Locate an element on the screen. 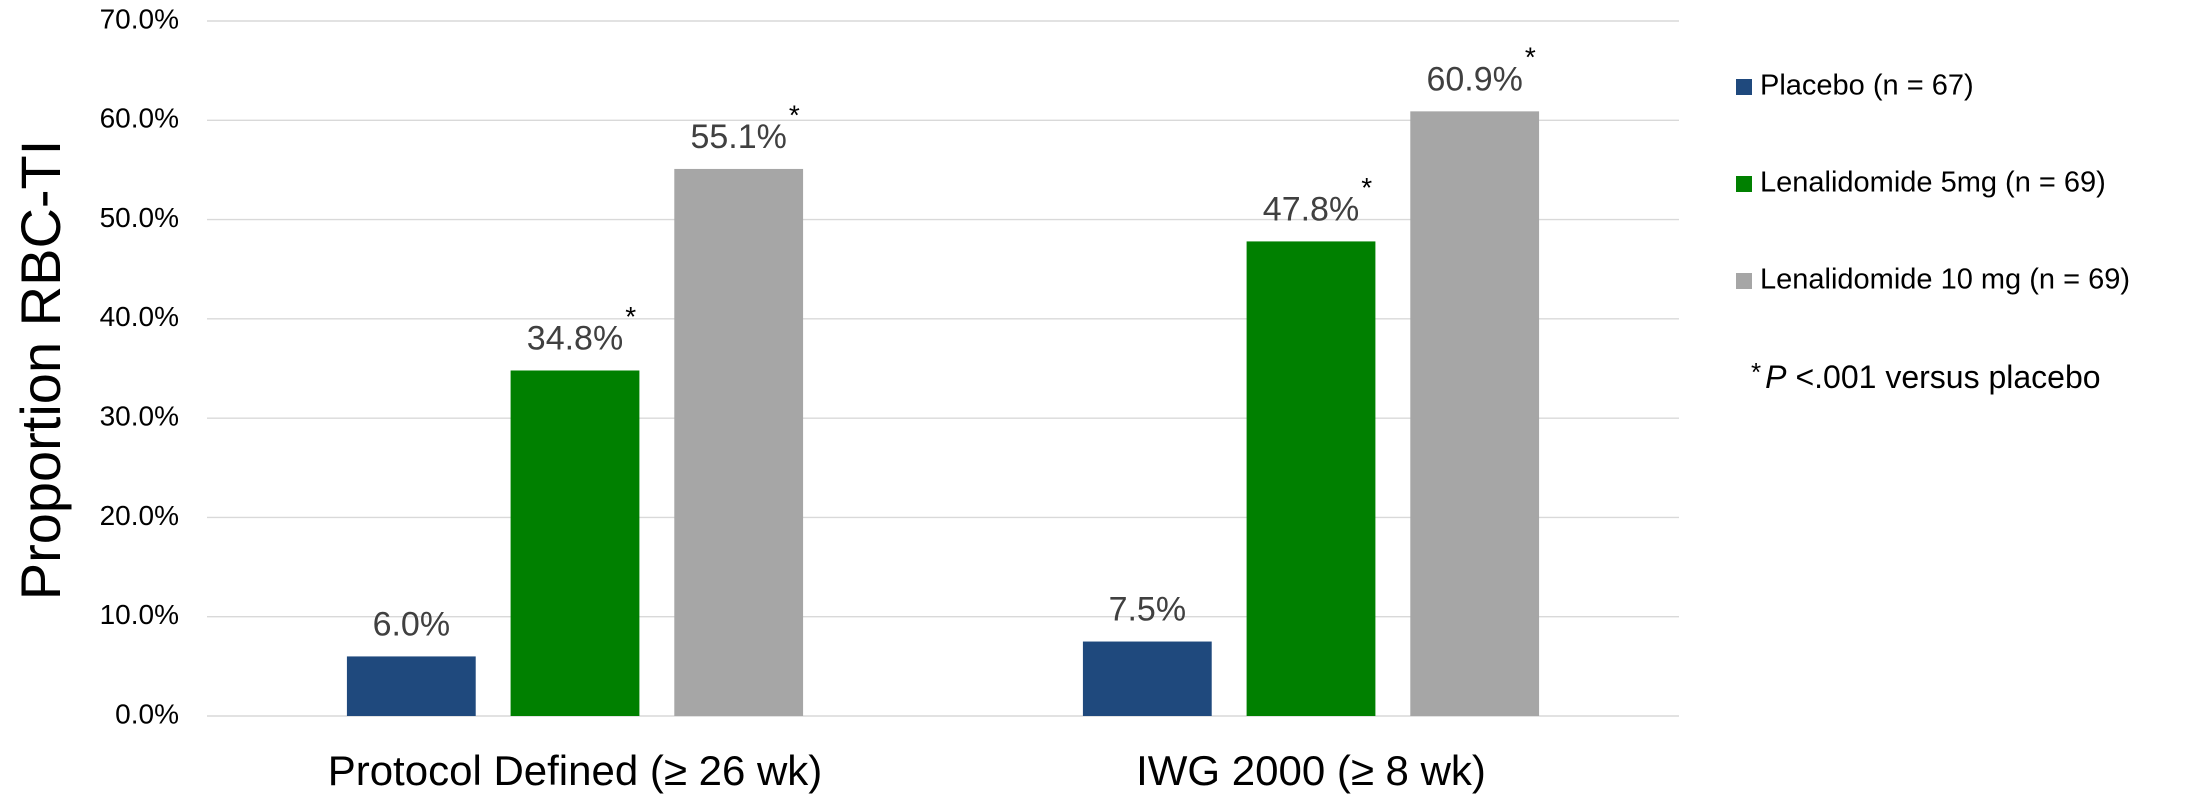  value-label: 7.5% is located at coordinates (1148, 610).